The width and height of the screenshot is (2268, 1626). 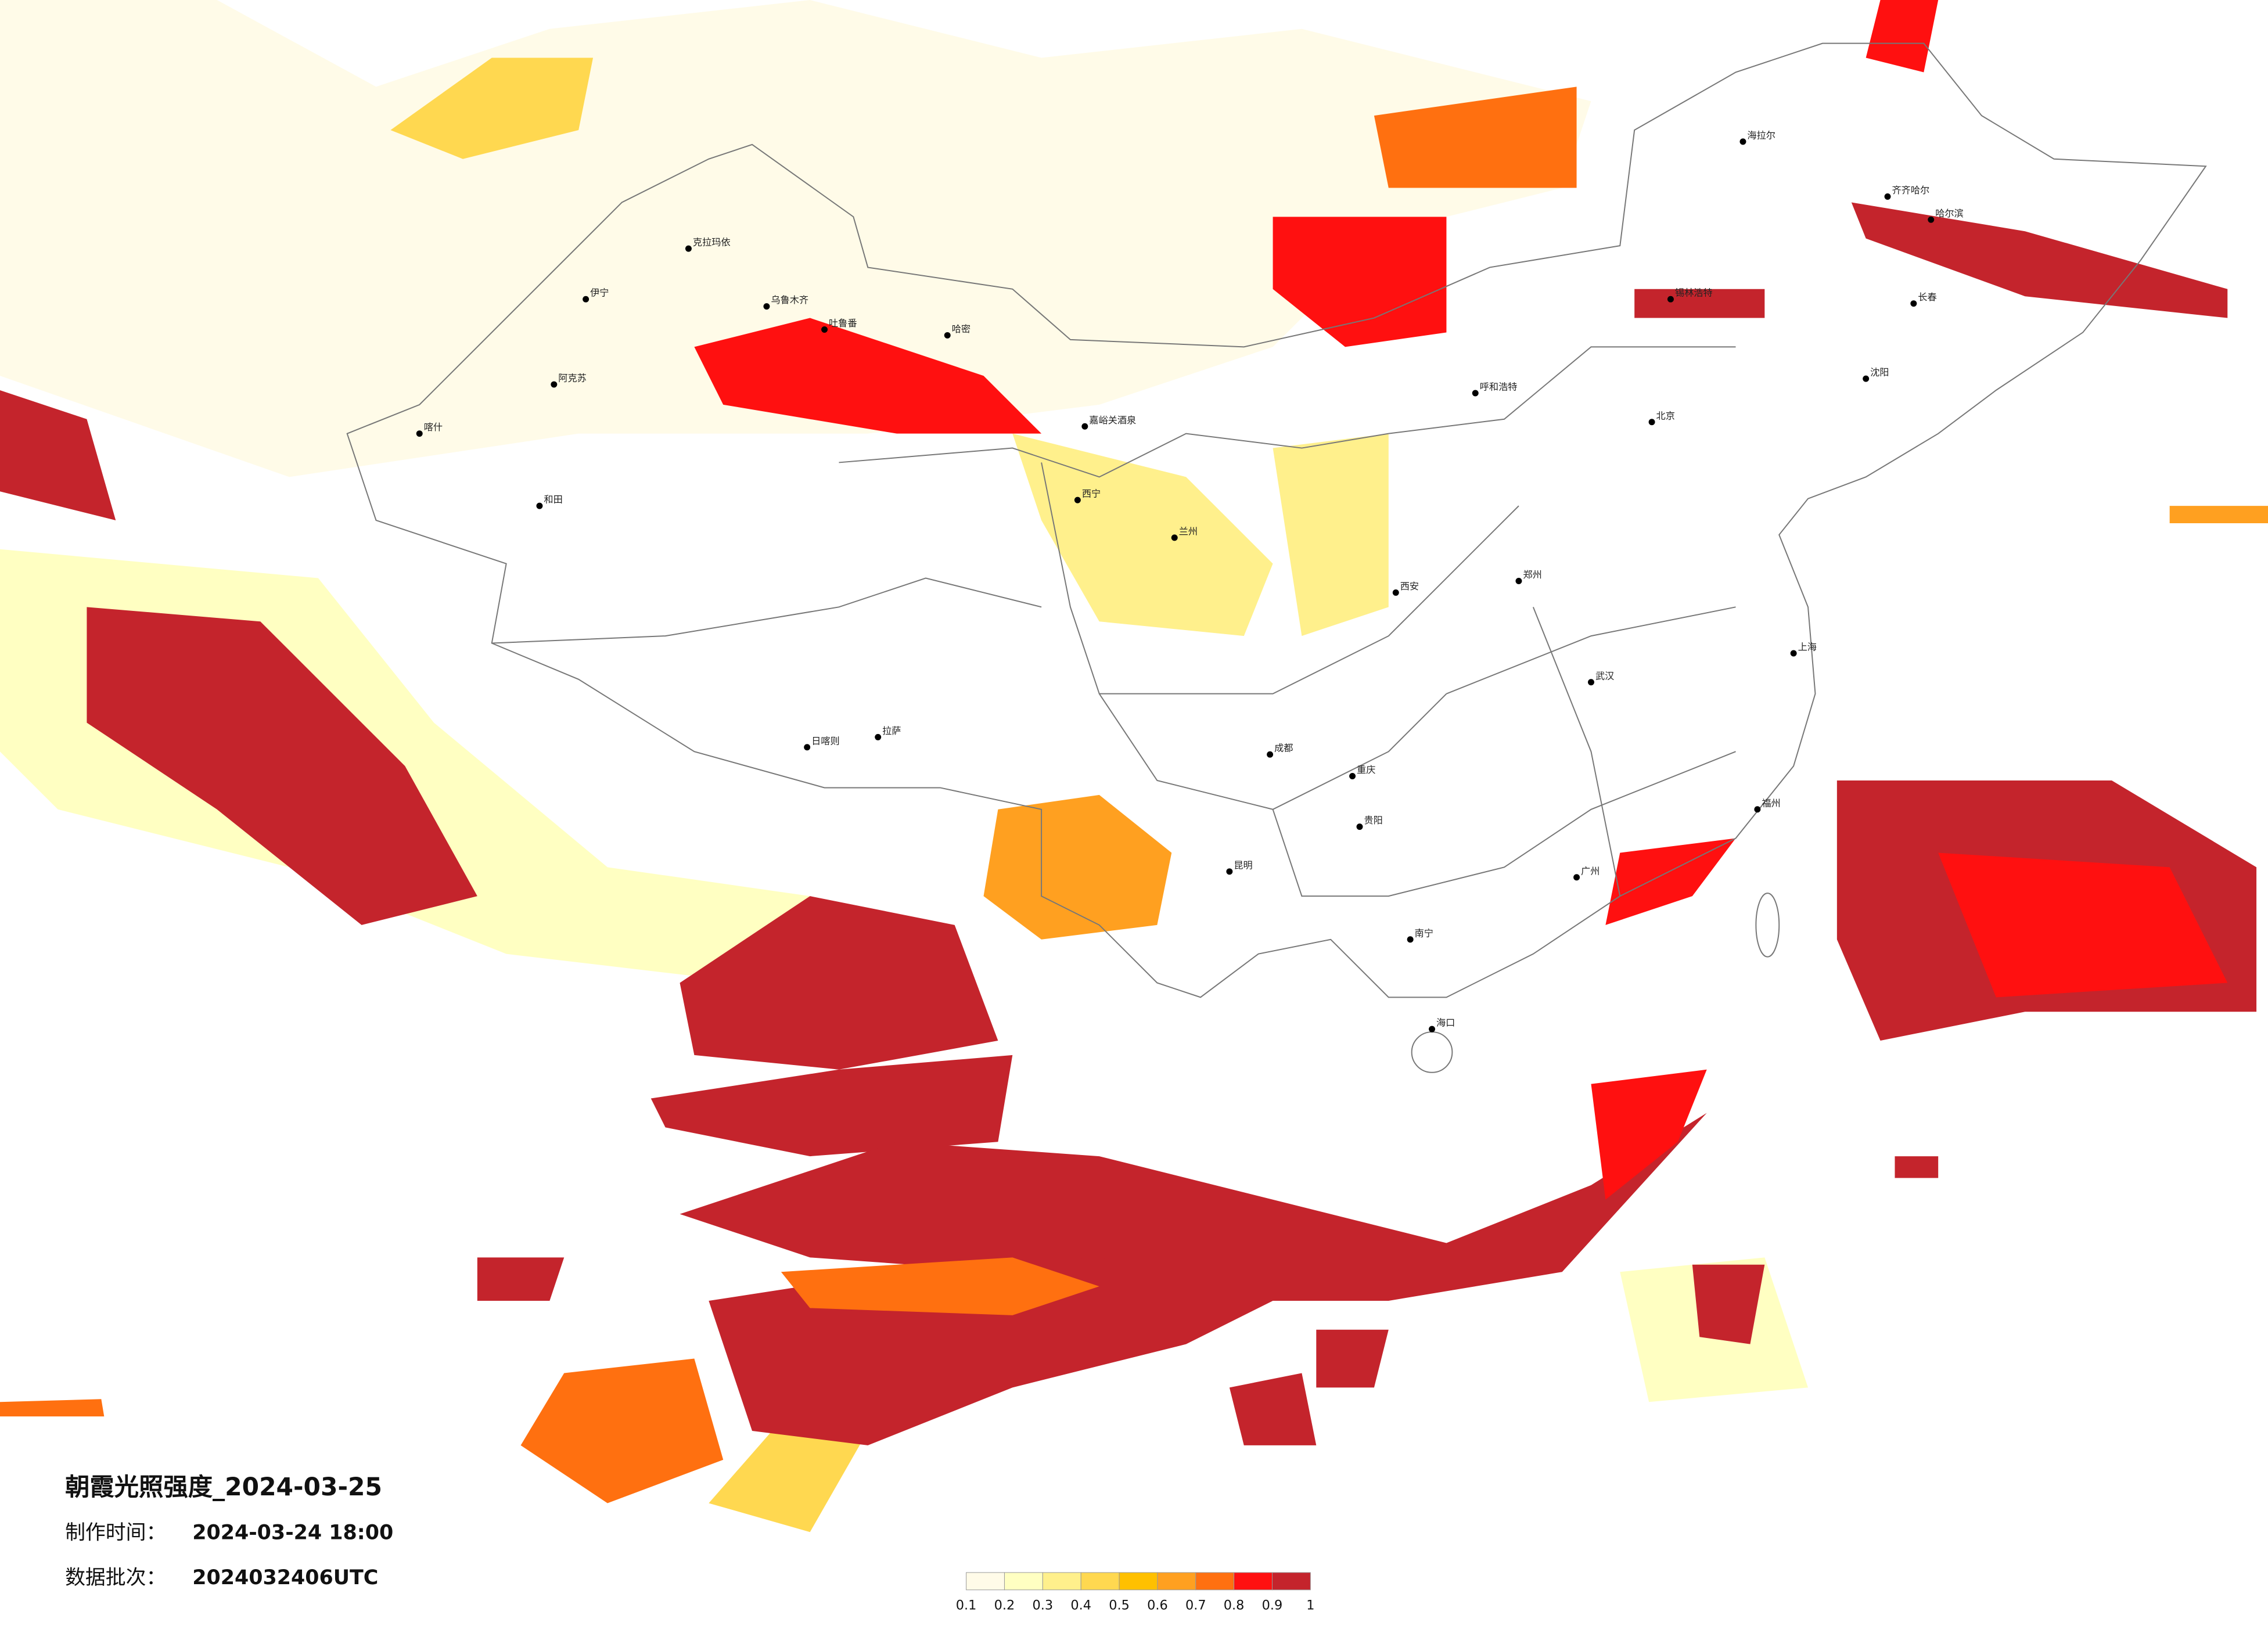 What do you see at coordinates (1499, 387) in the screenshot?
I see `city-label: 呼和浩特` at bounding box center [1499, 387].